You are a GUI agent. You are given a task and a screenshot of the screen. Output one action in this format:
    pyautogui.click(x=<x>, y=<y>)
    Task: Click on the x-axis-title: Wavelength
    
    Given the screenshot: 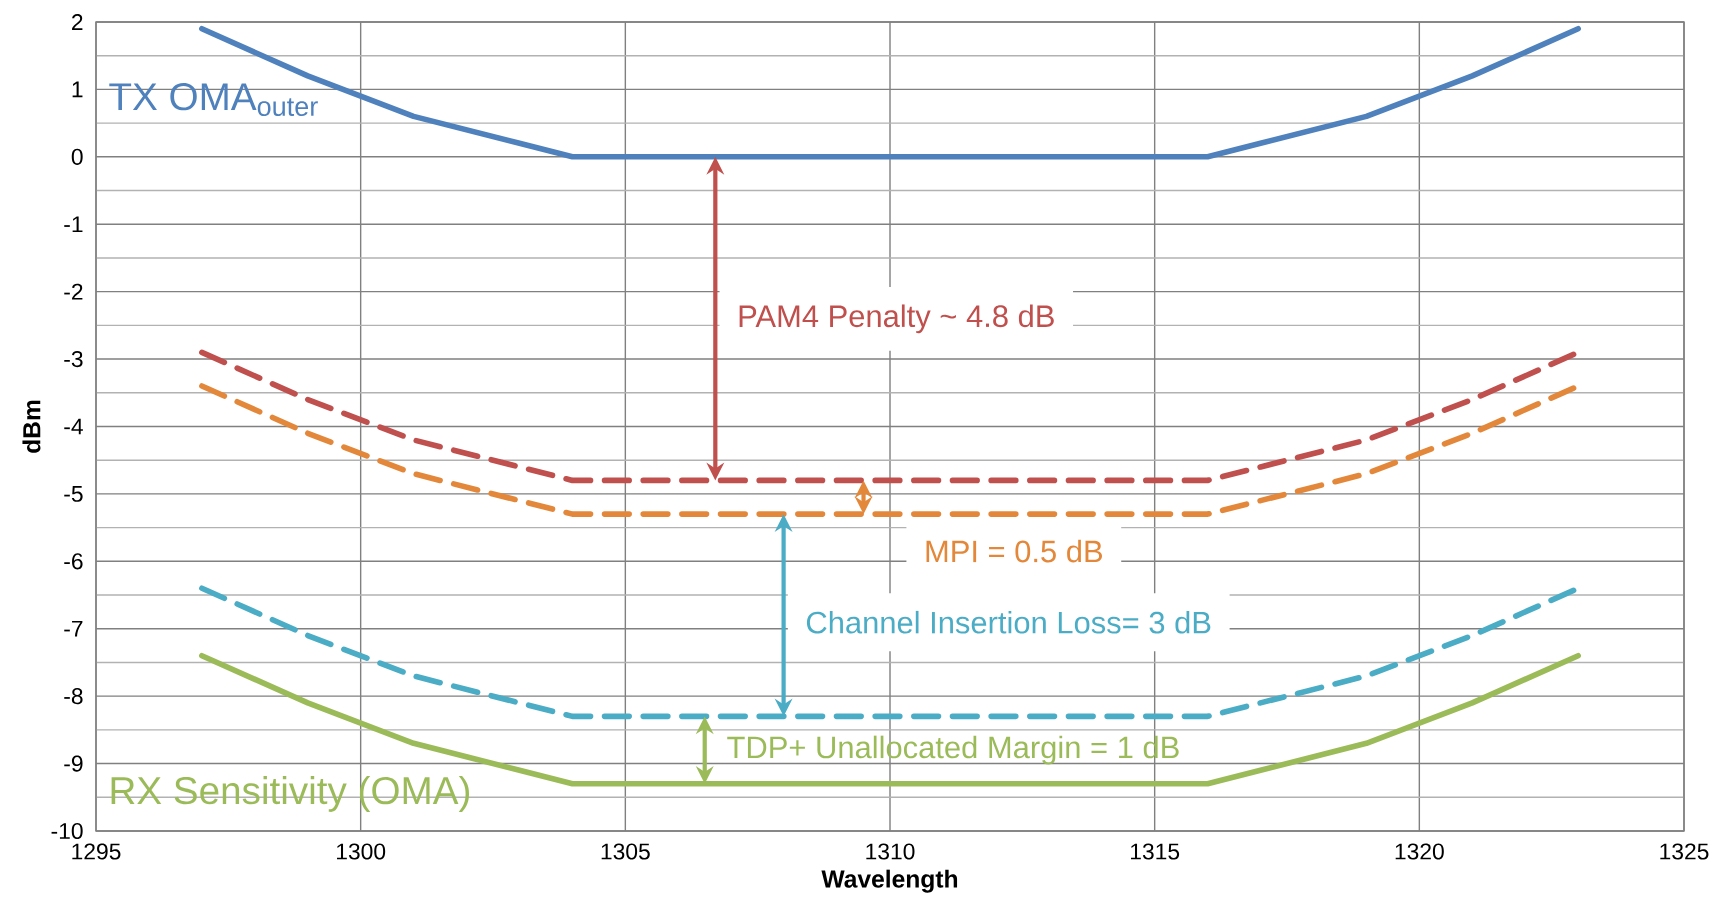 What is the action you would take?
    pyautogui.click(x=889, y=881)
    